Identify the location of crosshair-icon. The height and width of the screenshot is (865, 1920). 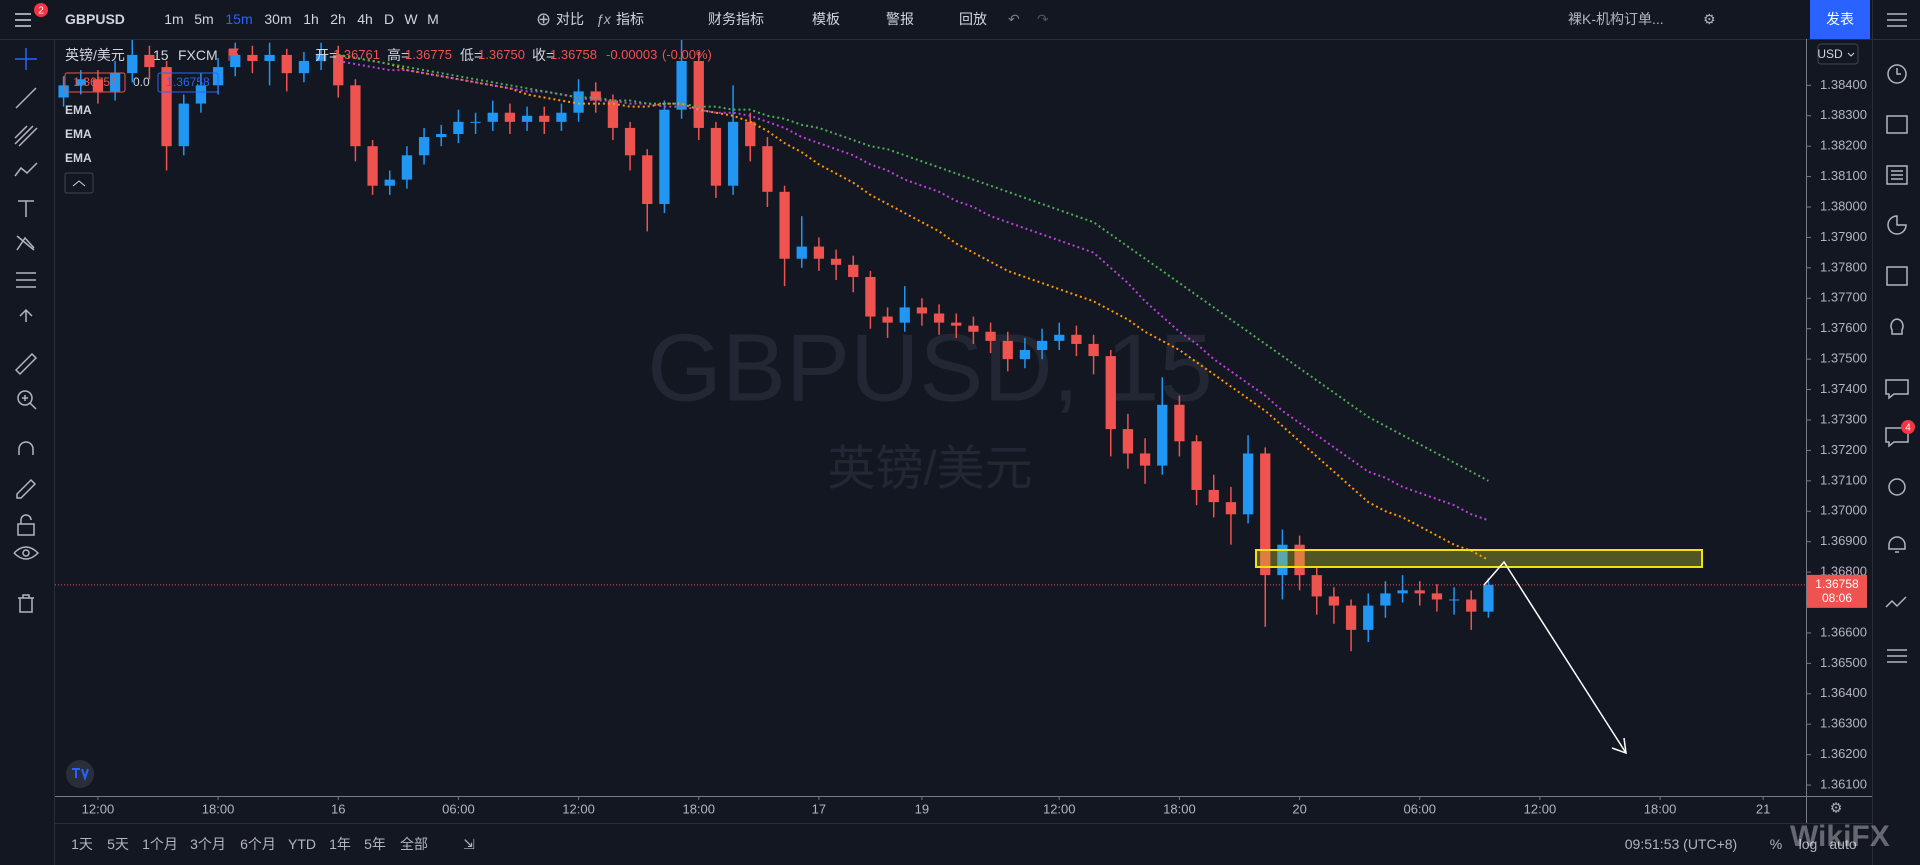
(26, 59).